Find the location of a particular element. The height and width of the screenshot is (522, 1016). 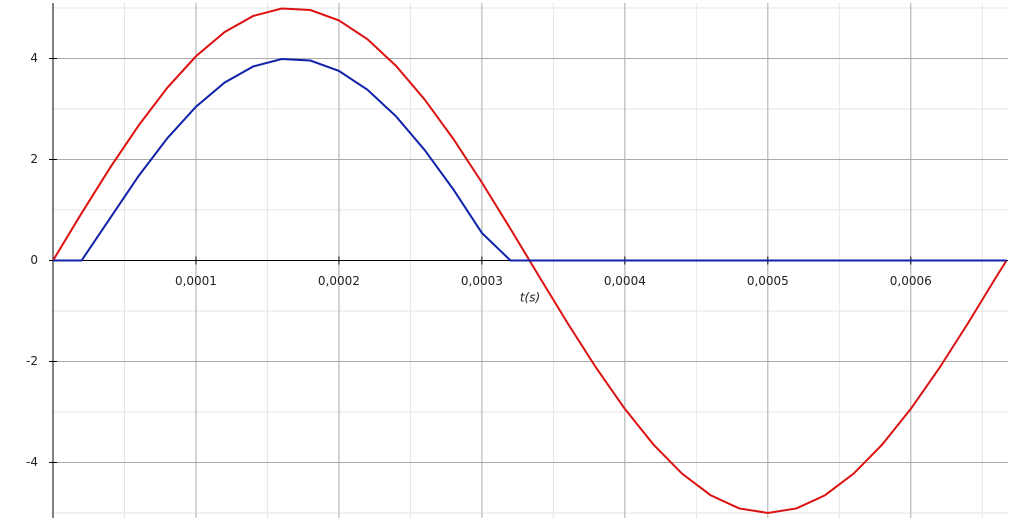

x-tick-label: 0,0002 is located at coordinates (339, 281).